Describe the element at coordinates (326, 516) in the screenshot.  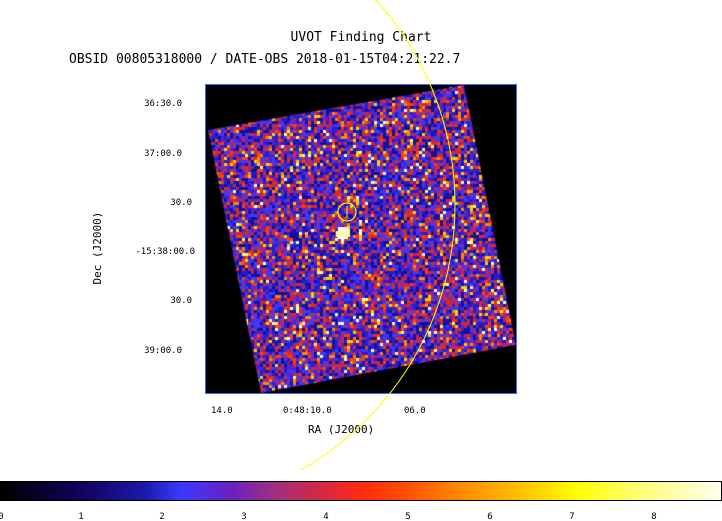
I see `colorbar-tick-label: 4` at that location.